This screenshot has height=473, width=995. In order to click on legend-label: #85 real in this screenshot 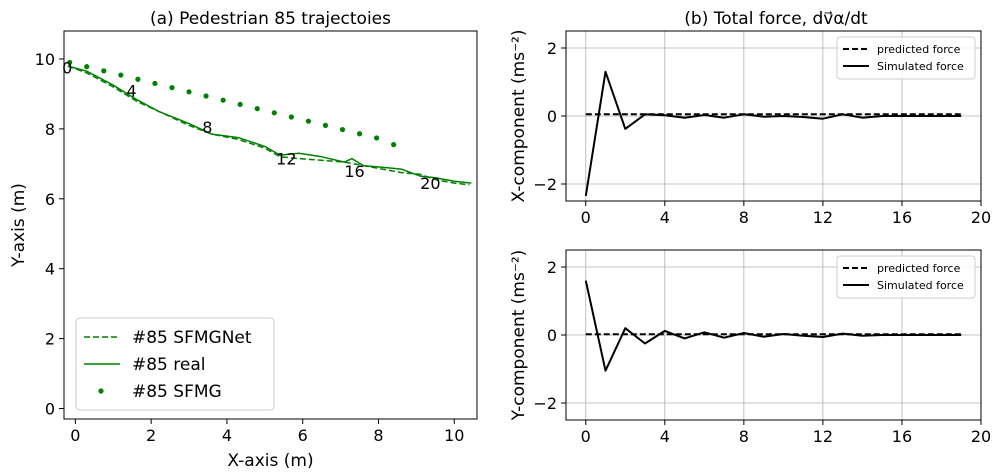, I will do `click(169, 365)`.